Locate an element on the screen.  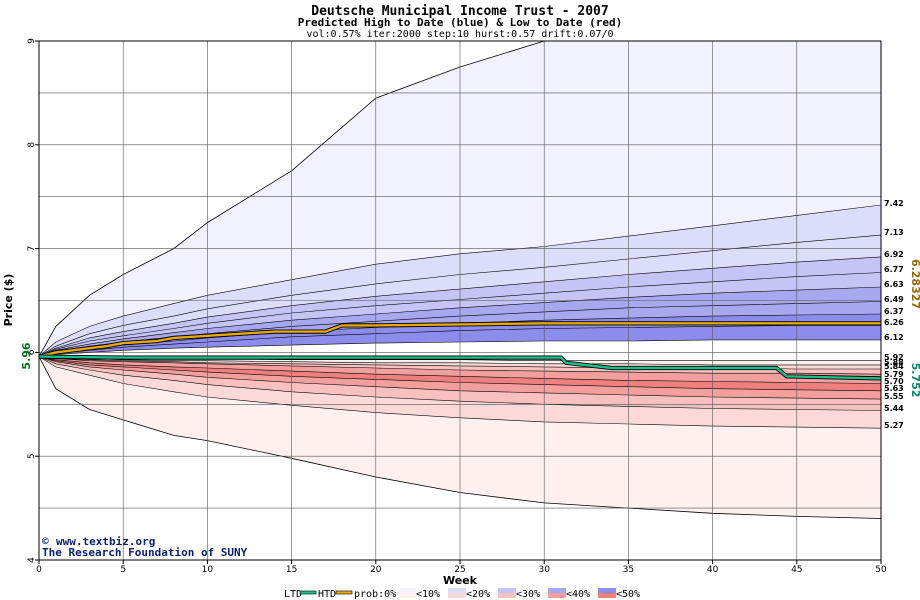
x-tick-label: 10 is located at coordinates (208, 570).